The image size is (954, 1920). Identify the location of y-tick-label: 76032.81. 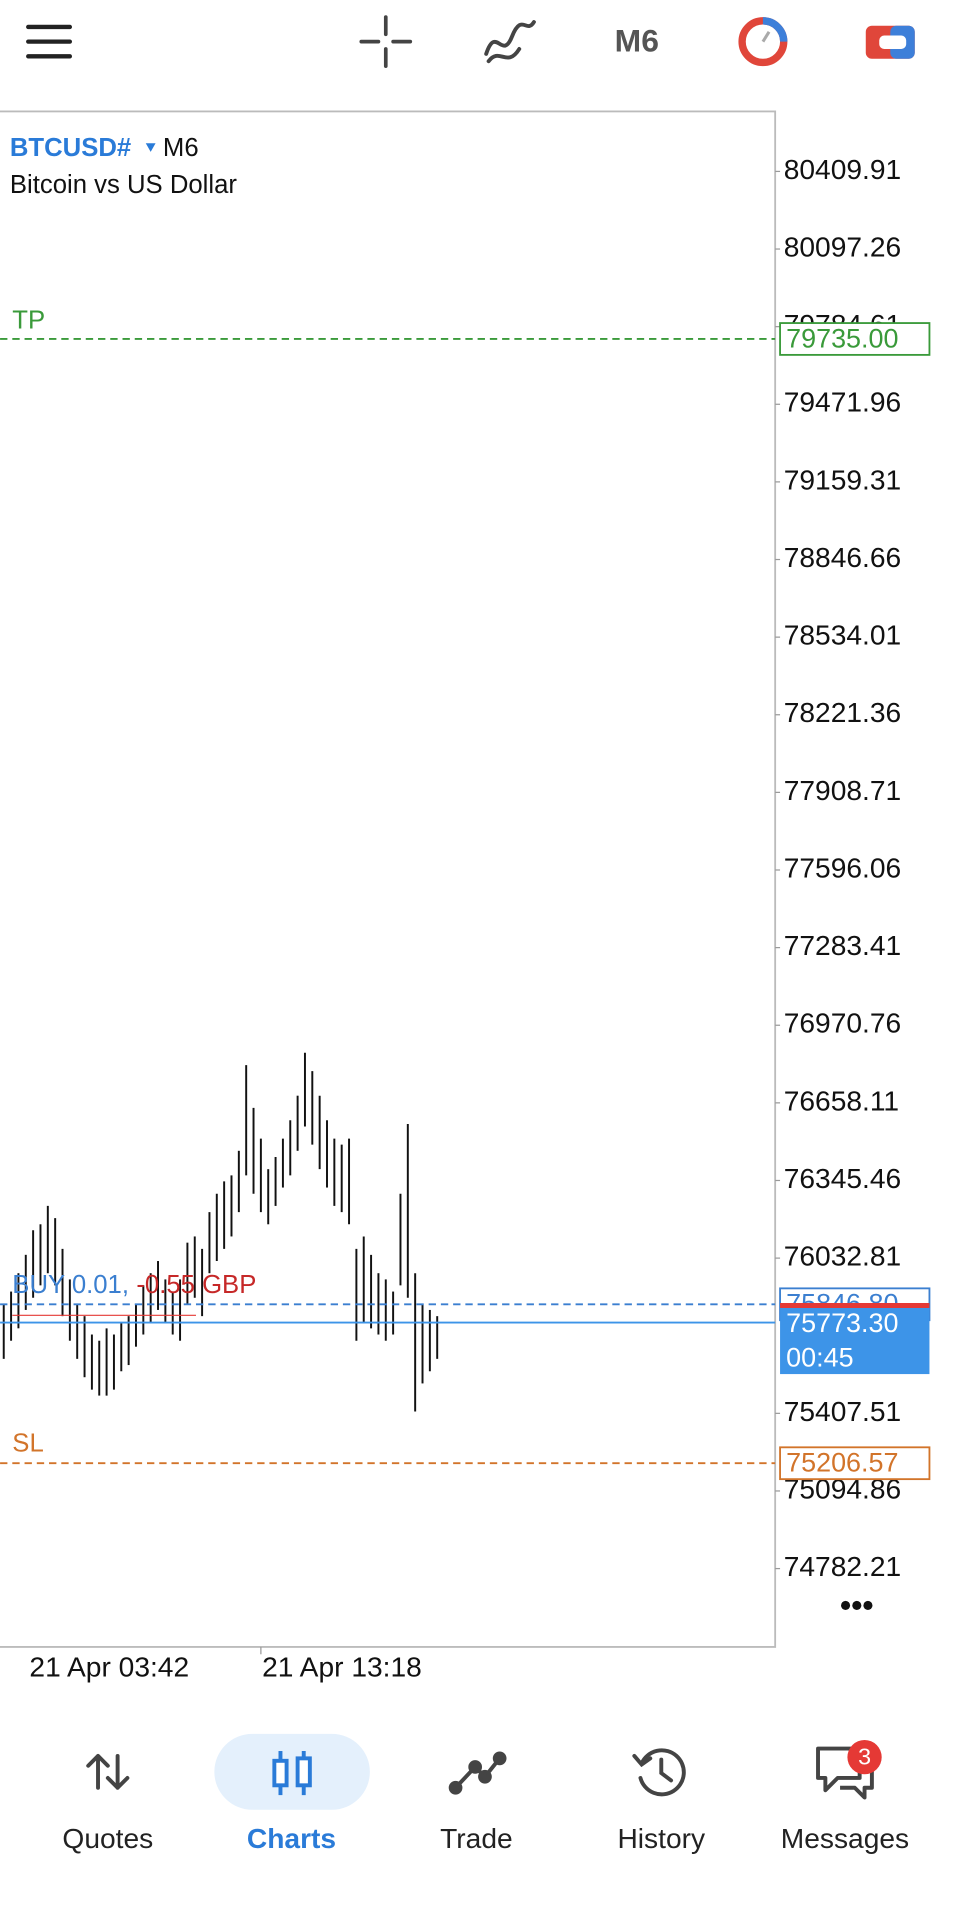
(842, 1256).